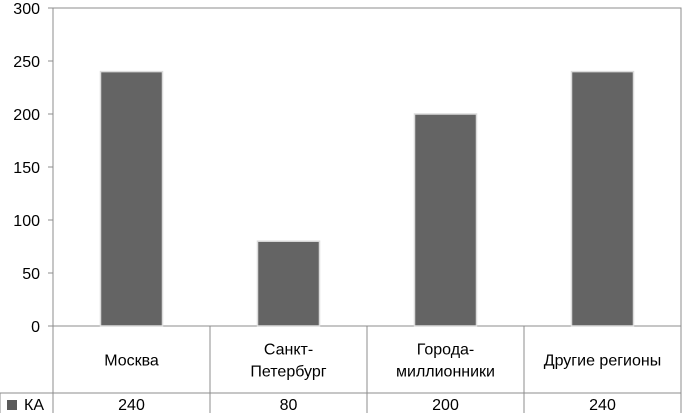 This screenshot has height=413, width=682. I want to click on category-label: Петербург, so click(288, 372).